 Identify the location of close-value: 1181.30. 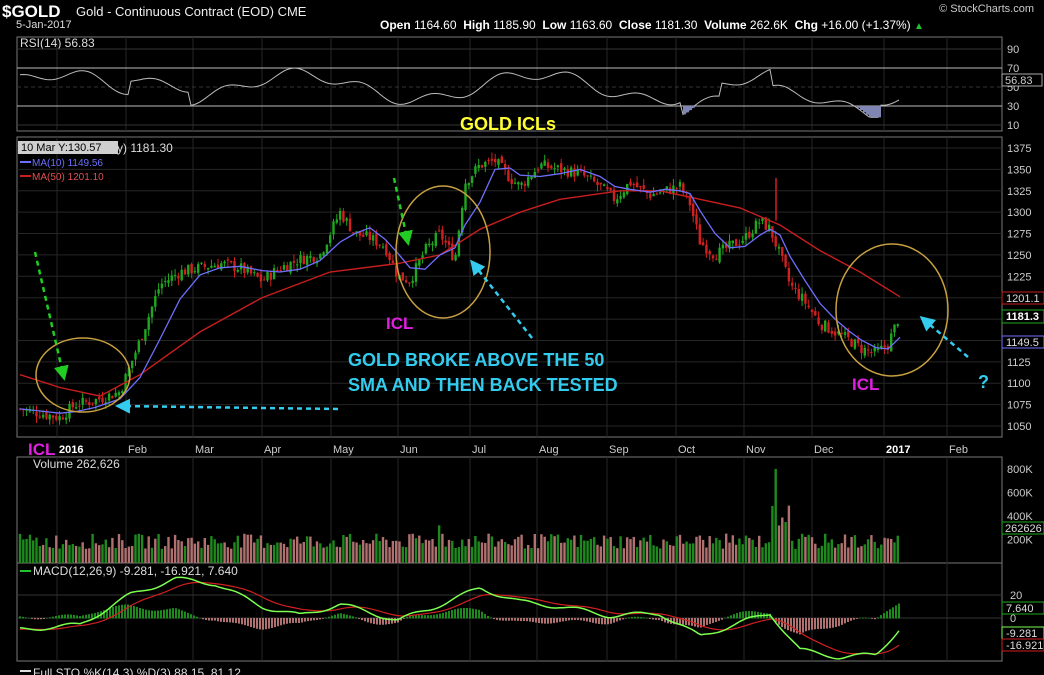
(676, 25).